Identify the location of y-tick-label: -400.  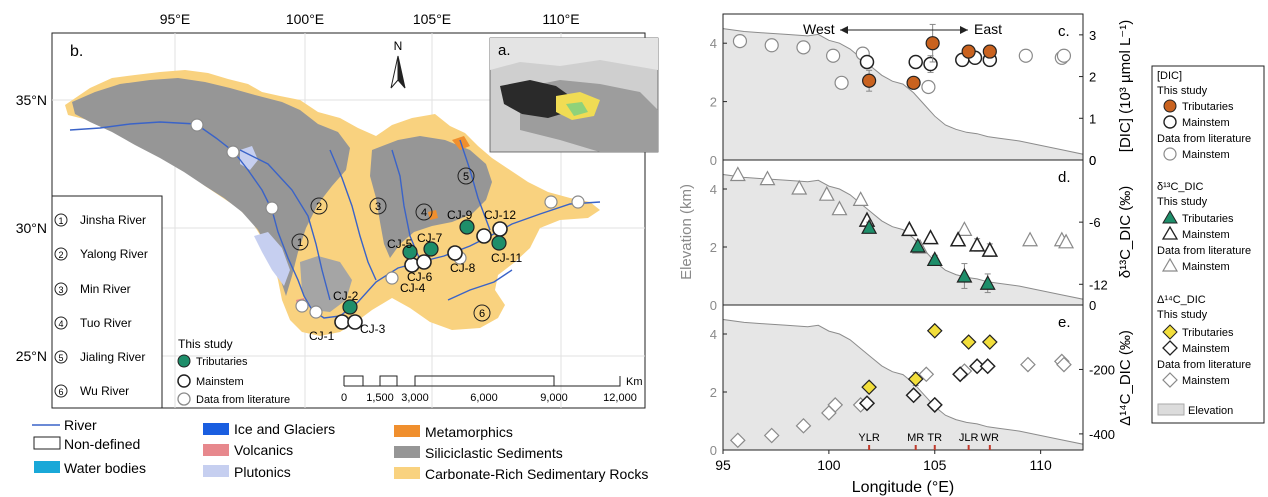
(1102, 434).